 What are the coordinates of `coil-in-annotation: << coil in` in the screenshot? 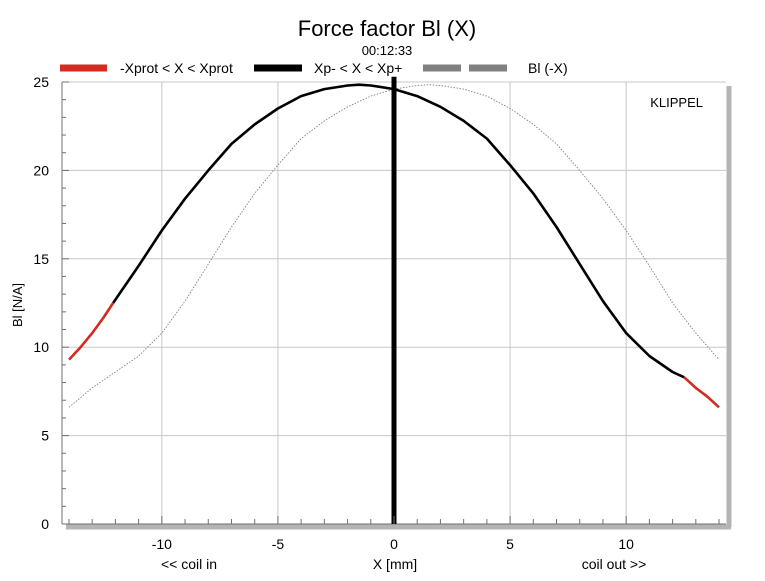 It's located at (189, 564).